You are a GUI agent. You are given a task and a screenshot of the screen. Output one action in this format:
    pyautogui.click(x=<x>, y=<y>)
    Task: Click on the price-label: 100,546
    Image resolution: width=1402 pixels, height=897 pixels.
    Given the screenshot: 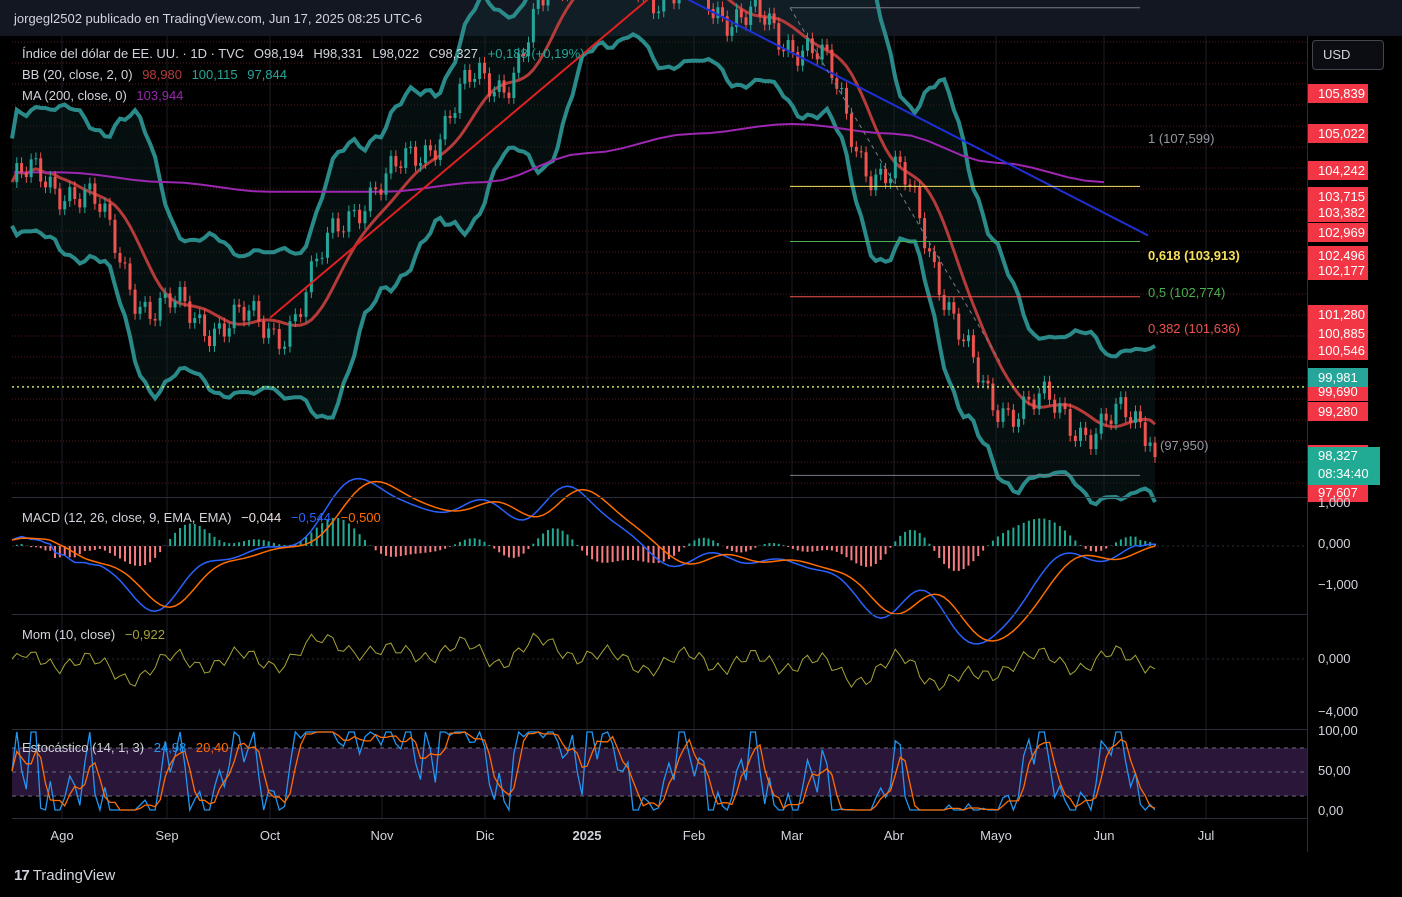 What is the action you would take?
    pyautogui.click(x=1338, y=350)
    